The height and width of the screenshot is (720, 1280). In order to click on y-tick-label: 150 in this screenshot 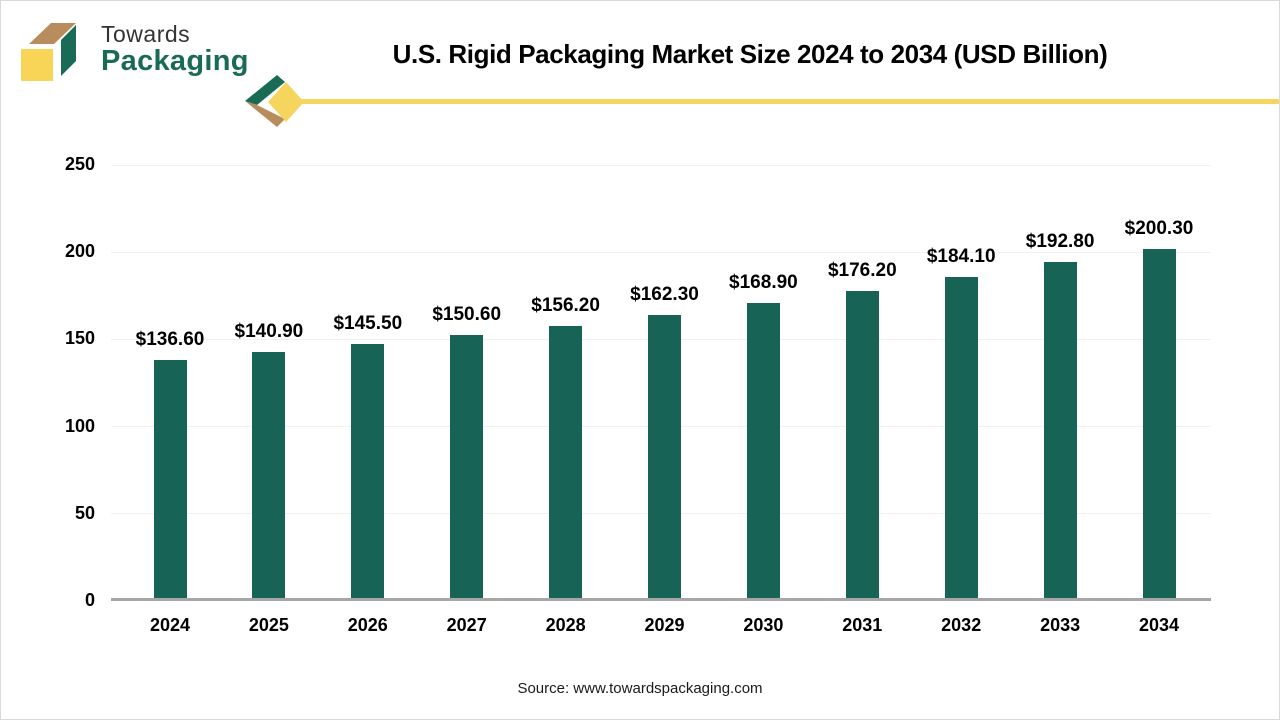, I will do `click(79, 338)`.